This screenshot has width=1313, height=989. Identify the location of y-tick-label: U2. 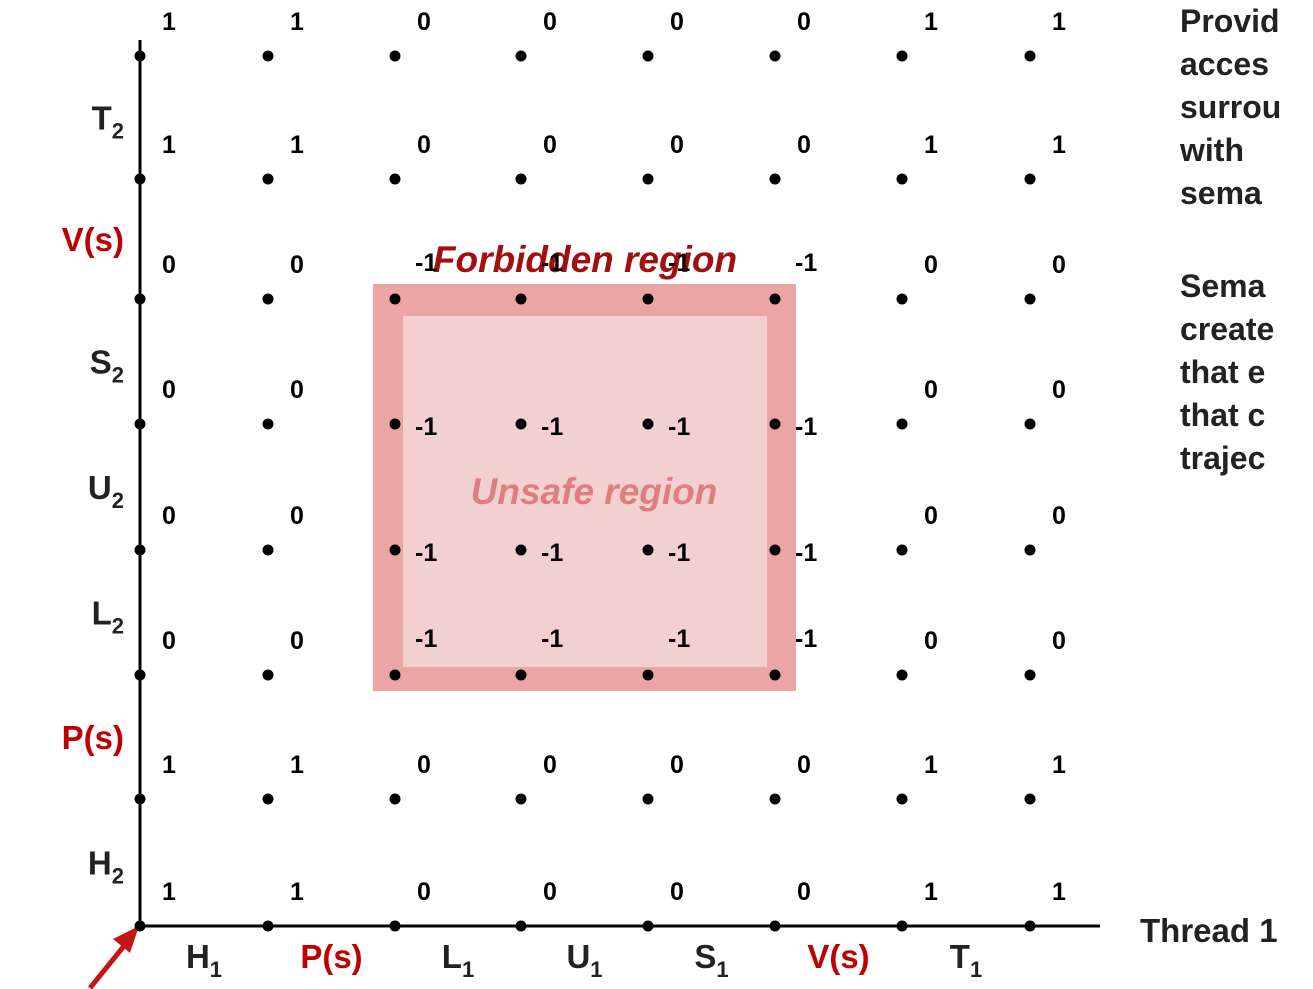
(106, 491).